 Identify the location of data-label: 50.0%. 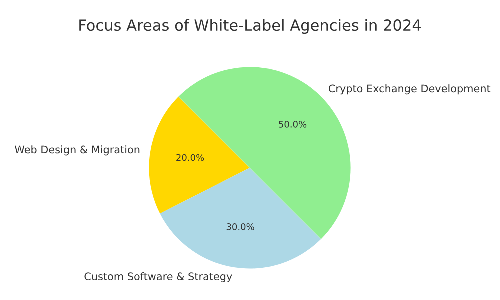
(293, 124).